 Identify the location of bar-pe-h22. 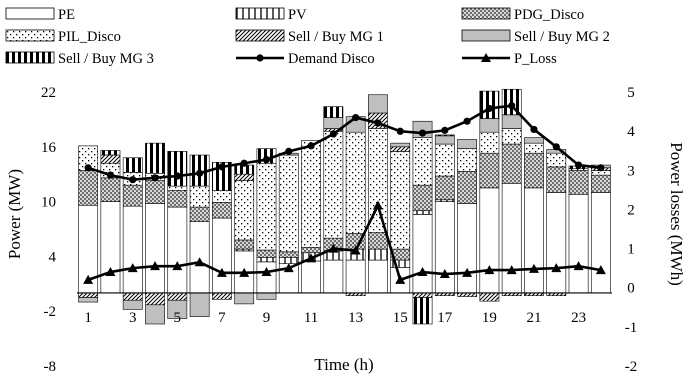
(556, 243).